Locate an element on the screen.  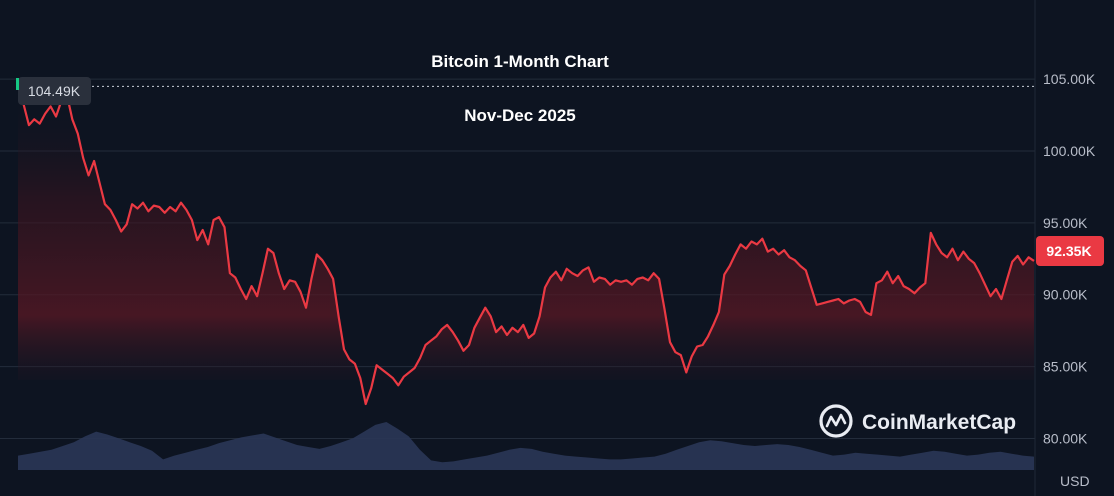
y-tick-label: 90.00K is located at coordinates (1065, 295).